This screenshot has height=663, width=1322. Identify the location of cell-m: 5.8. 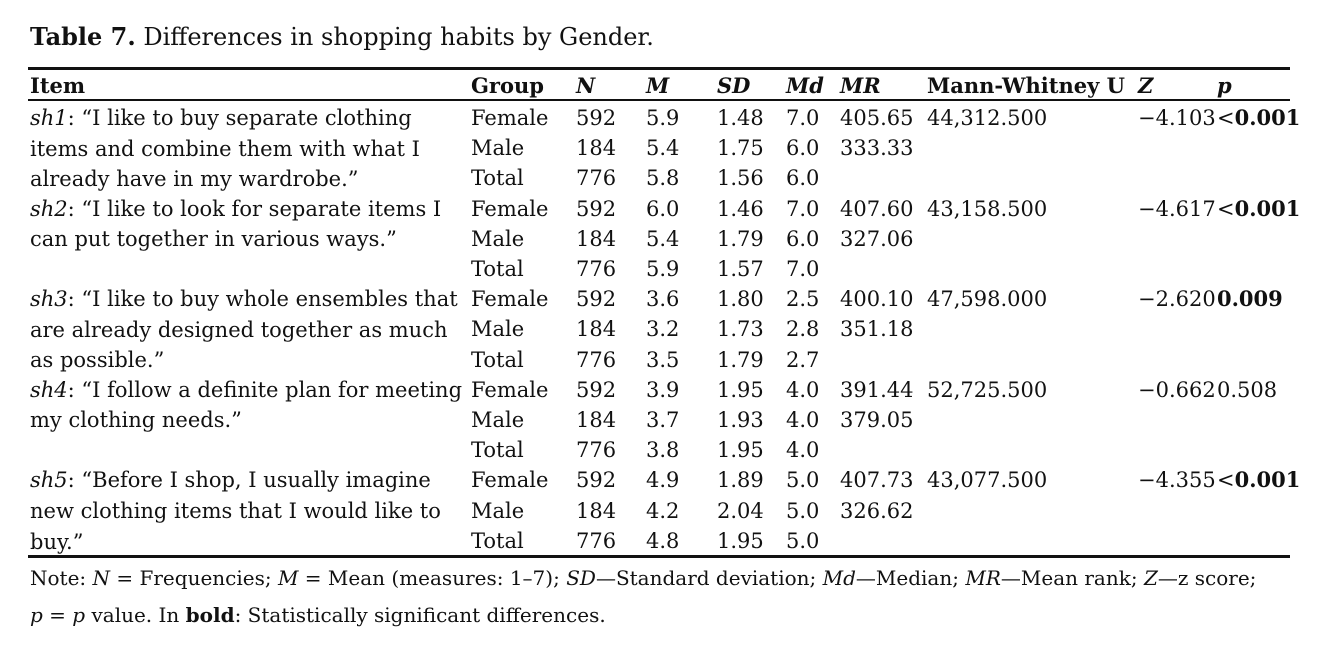
(663, 178).